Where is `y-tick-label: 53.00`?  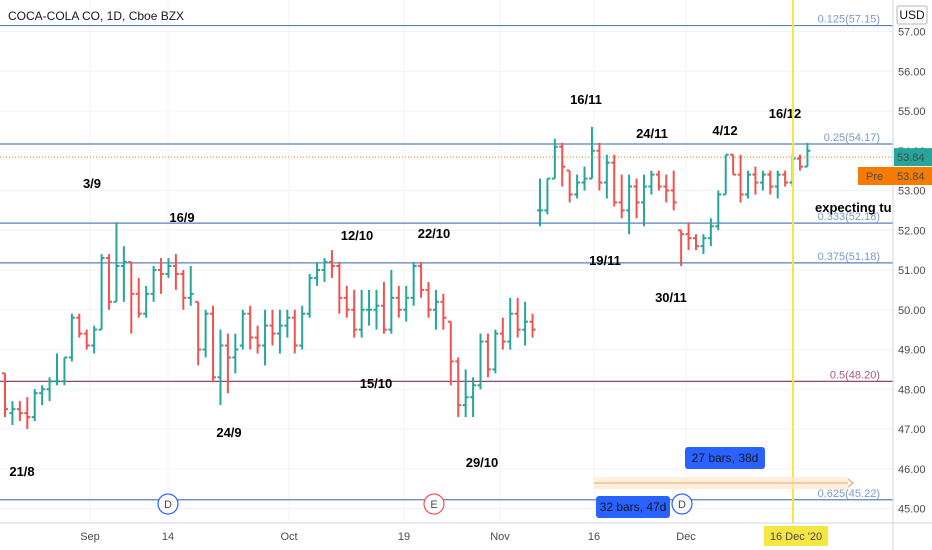
y-tick-label: 53.00 is located at coordinates (912, 192).